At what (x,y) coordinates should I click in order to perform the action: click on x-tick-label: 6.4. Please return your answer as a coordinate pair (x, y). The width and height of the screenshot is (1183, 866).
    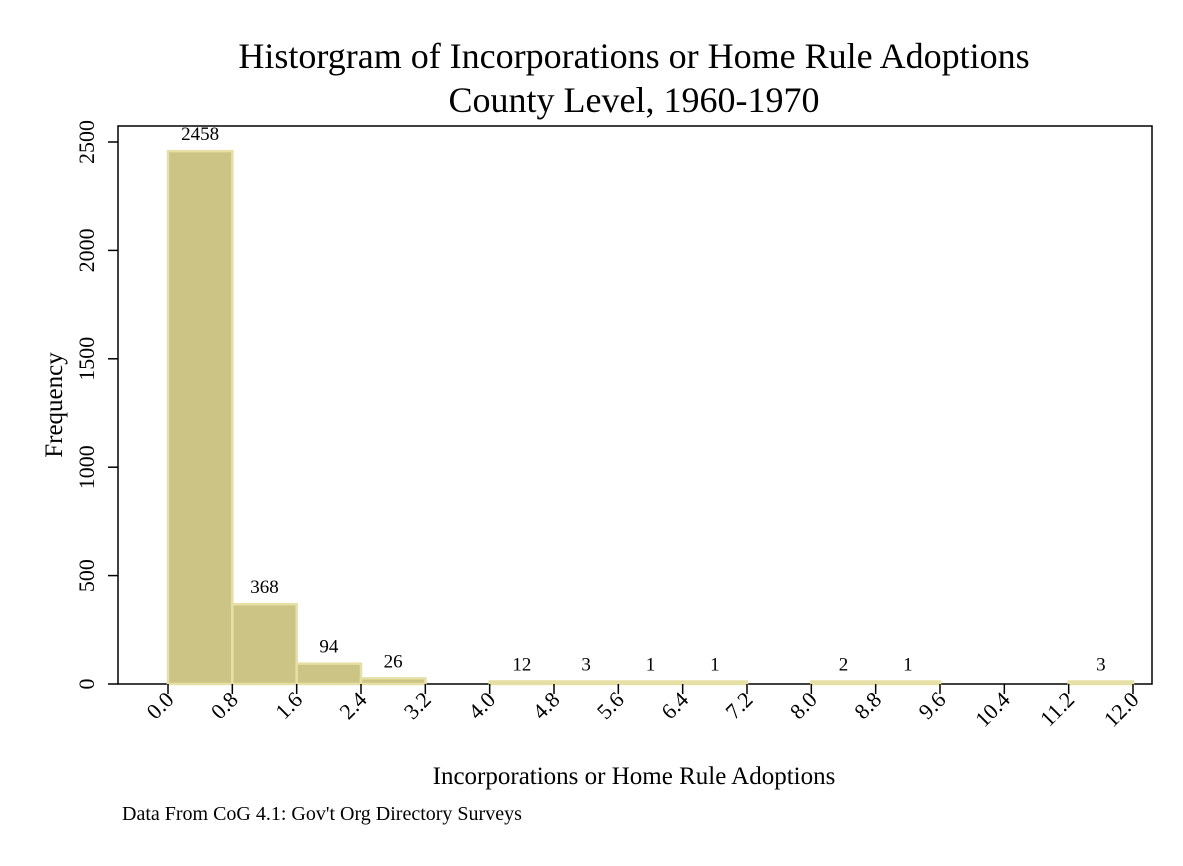
    Looking at the image, I should click on (674, 705).